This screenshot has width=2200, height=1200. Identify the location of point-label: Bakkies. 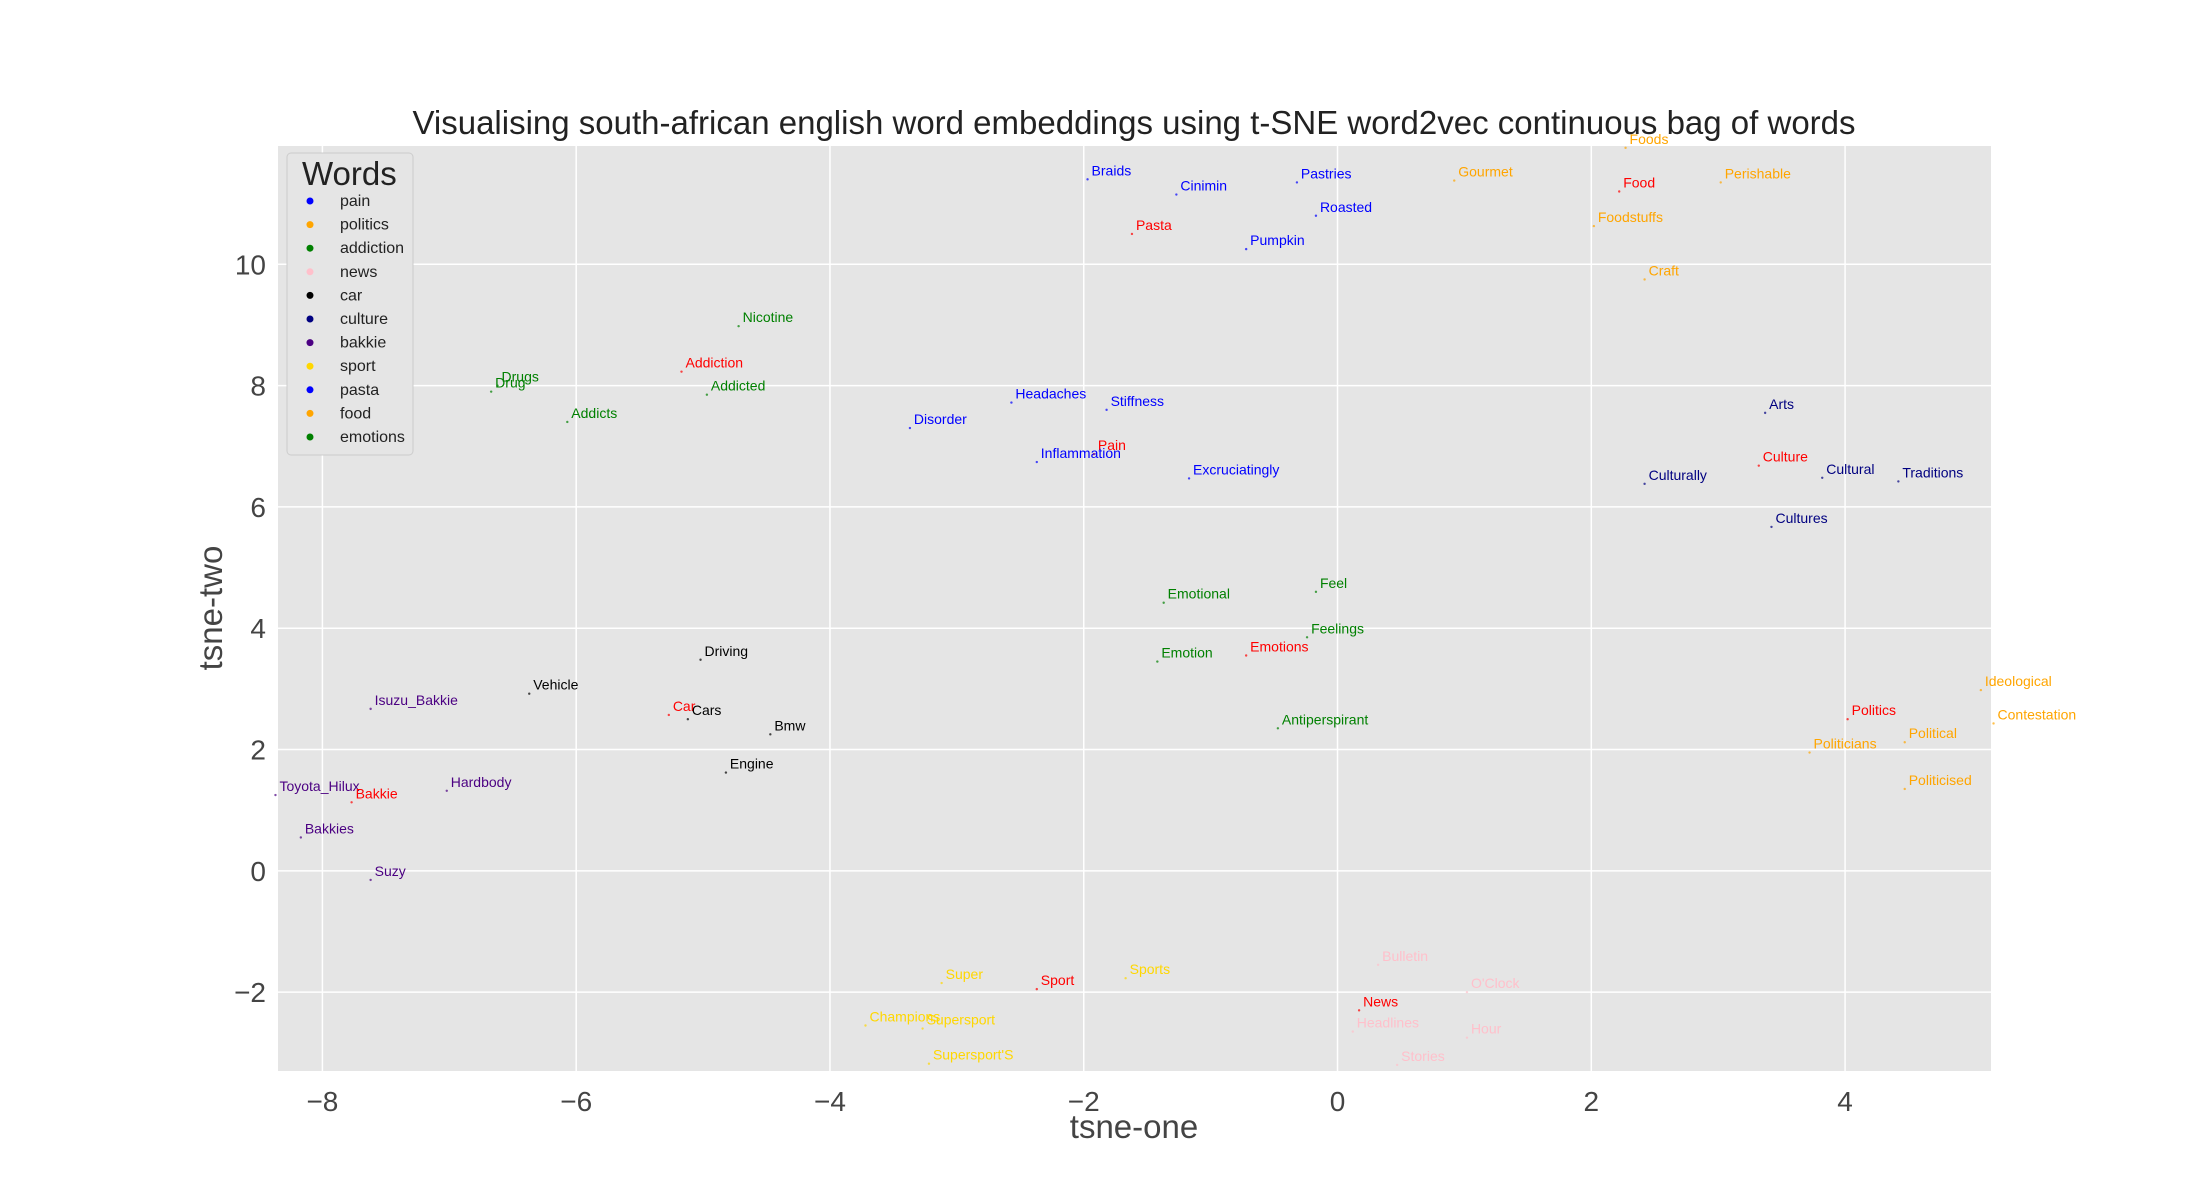
(329, 828).